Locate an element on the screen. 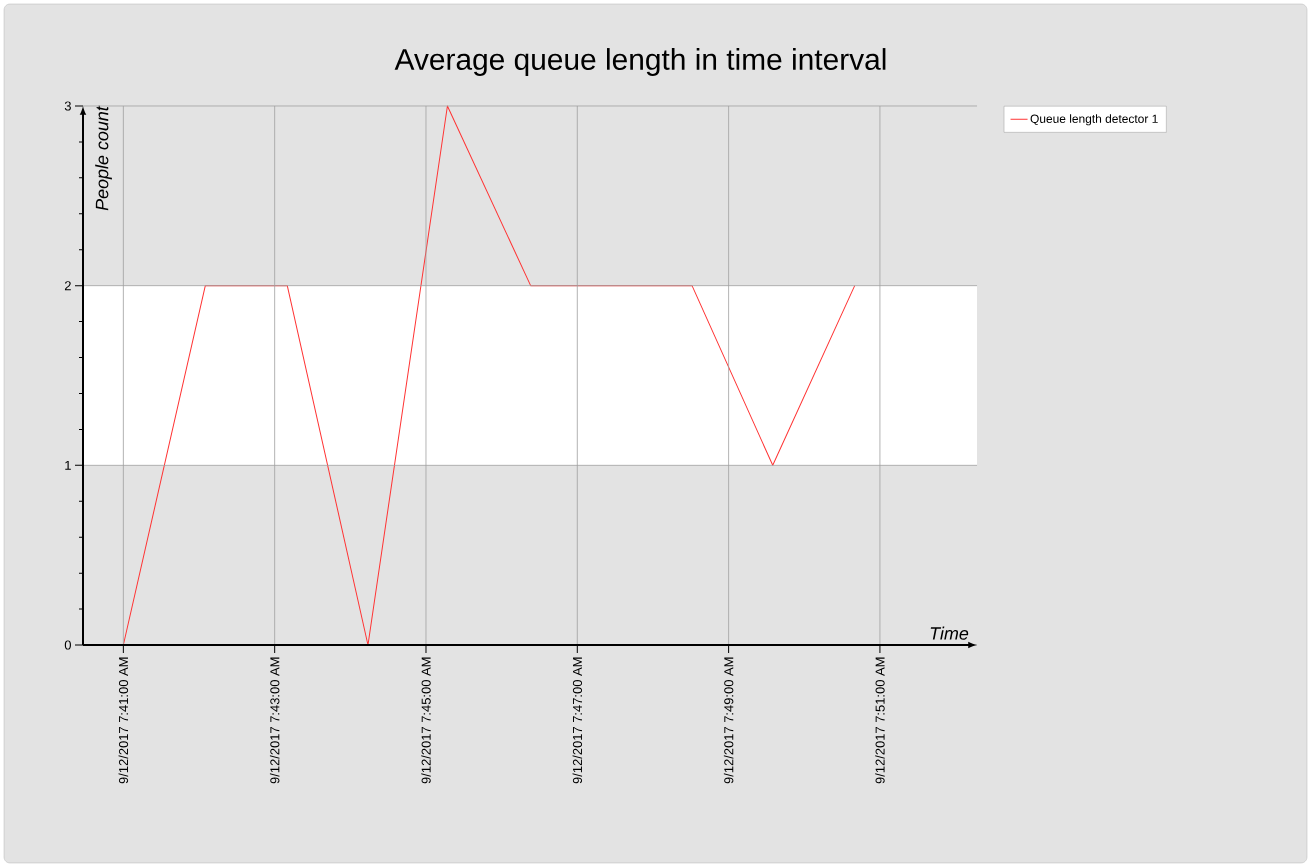 Image resolution: width=1311 pixels, height=867 pixels. y-tick-label: 3 is located at coordinates (67, 106).